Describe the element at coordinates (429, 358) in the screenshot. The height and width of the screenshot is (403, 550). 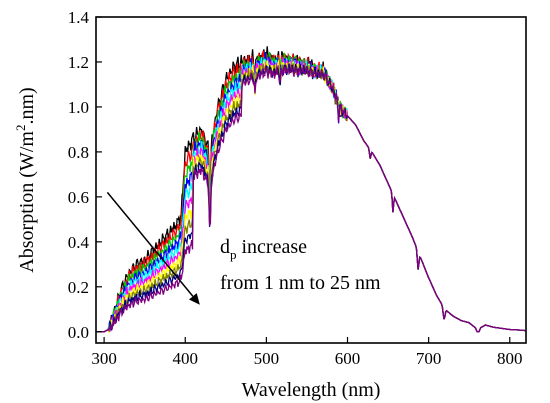
I see `x-tick-label: 700` at that location.